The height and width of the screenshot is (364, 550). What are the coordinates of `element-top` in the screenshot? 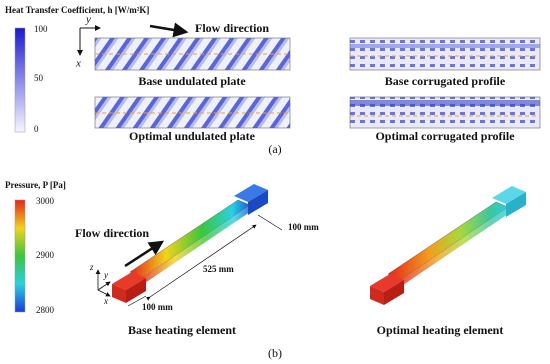 It's located at (448, 241).